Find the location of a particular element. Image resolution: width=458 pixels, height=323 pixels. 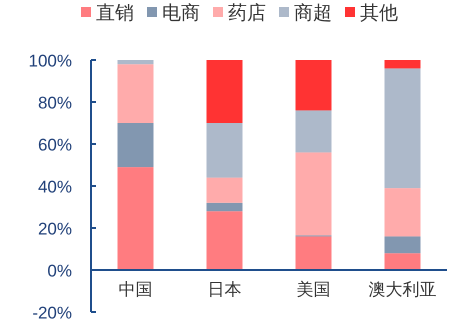

legend-label: 药店 is located at coordinates (247, 13).